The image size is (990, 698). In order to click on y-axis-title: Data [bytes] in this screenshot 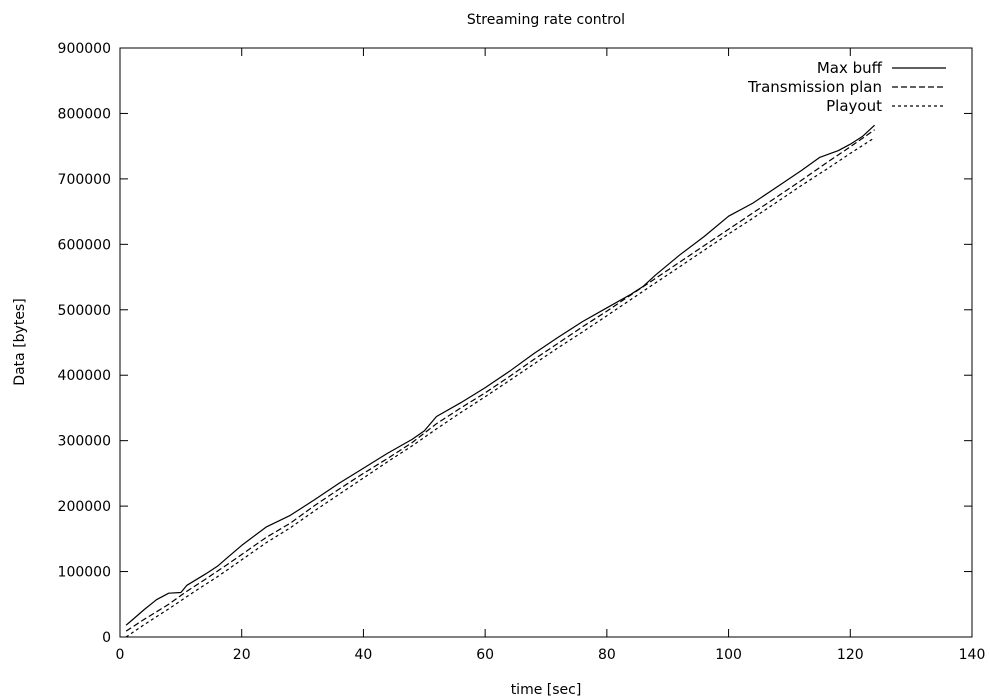, I will do `click(20, 341)`.